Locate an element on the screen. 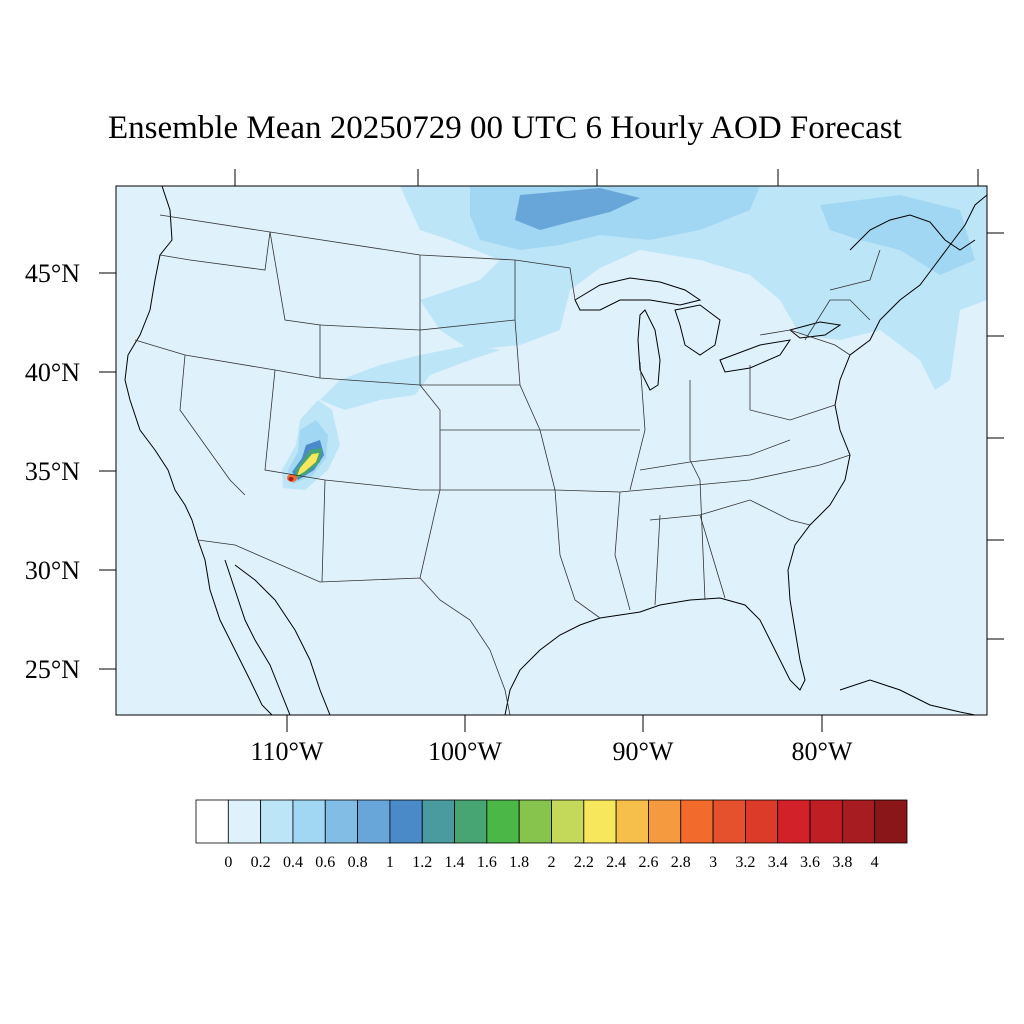 Image resolution: width=1024 pixels, height=1024 pixels. lake-superior is located at coordinates (638, 294).